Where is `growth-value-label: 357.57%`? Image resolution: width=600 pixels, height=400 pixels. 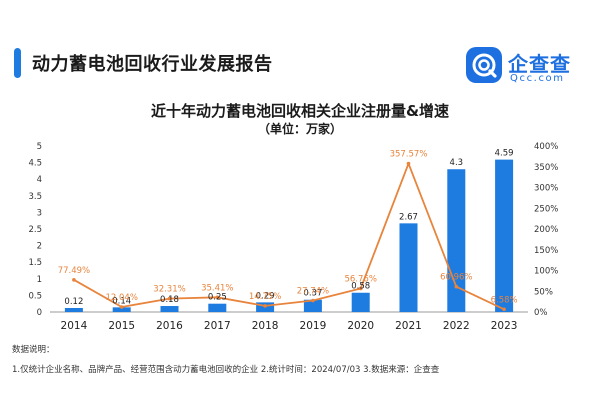 growth-value-label: 357.57% is located at coordinates (409, 155).